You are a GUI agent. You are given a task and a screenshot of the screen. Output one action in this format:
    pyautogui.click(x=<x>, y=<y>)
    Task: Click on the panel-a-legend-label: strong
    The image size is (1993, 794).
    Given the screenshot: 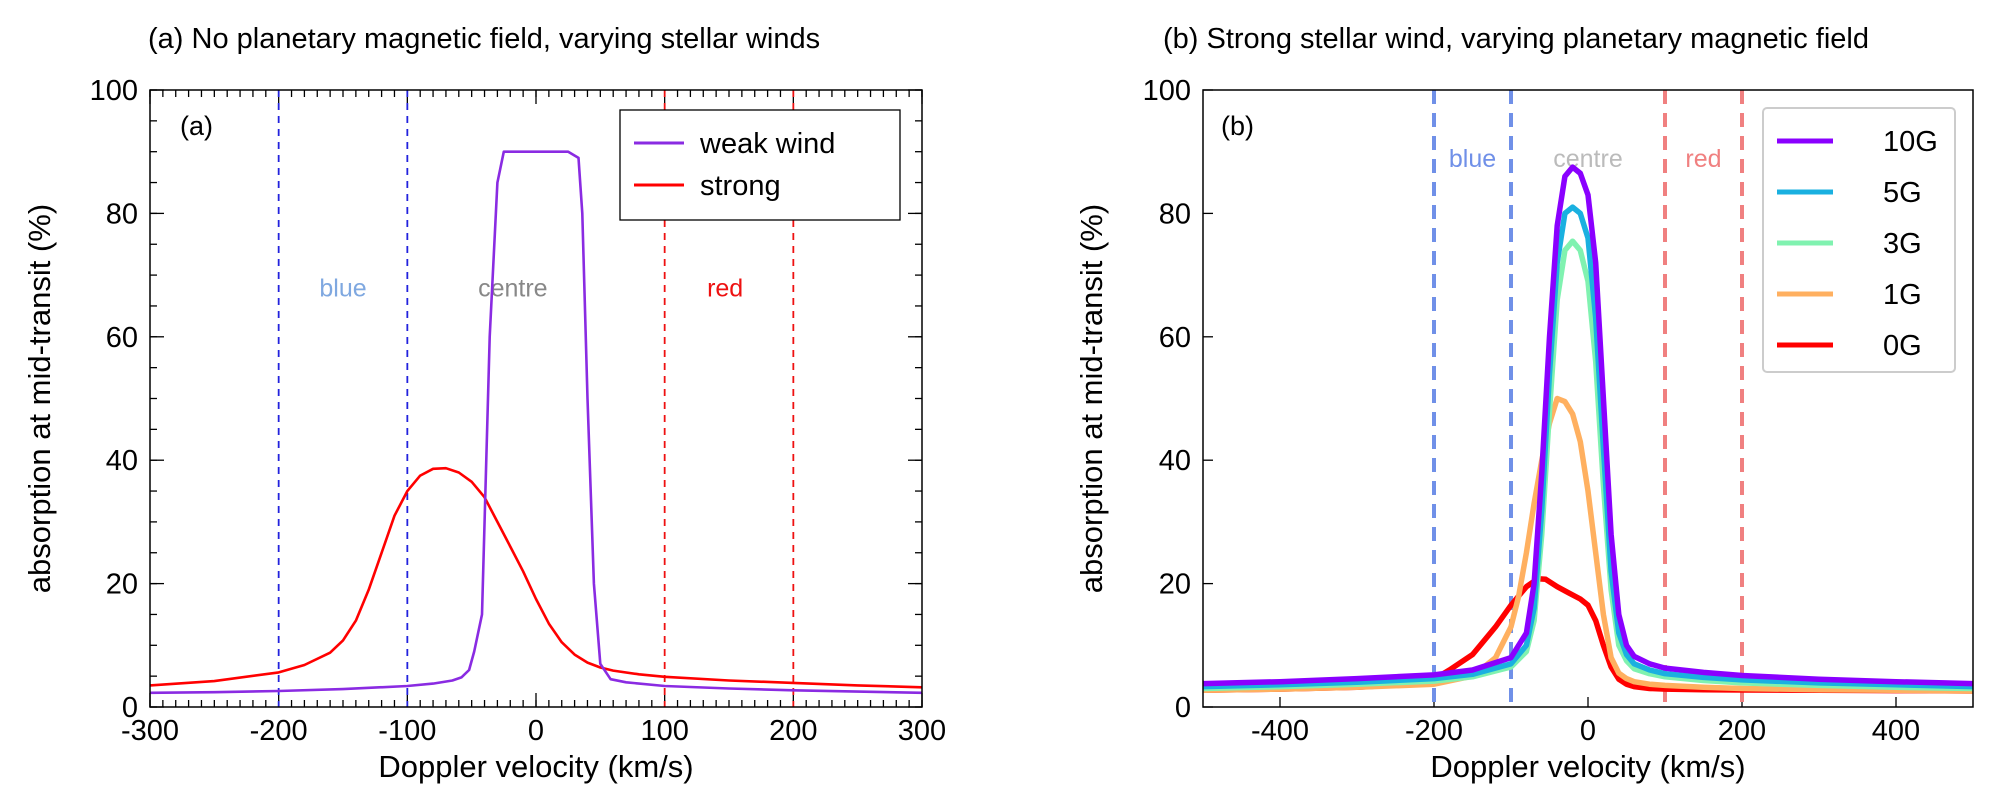 What is the action you would take?
    pyautogui.click(x=740, y=186)
    